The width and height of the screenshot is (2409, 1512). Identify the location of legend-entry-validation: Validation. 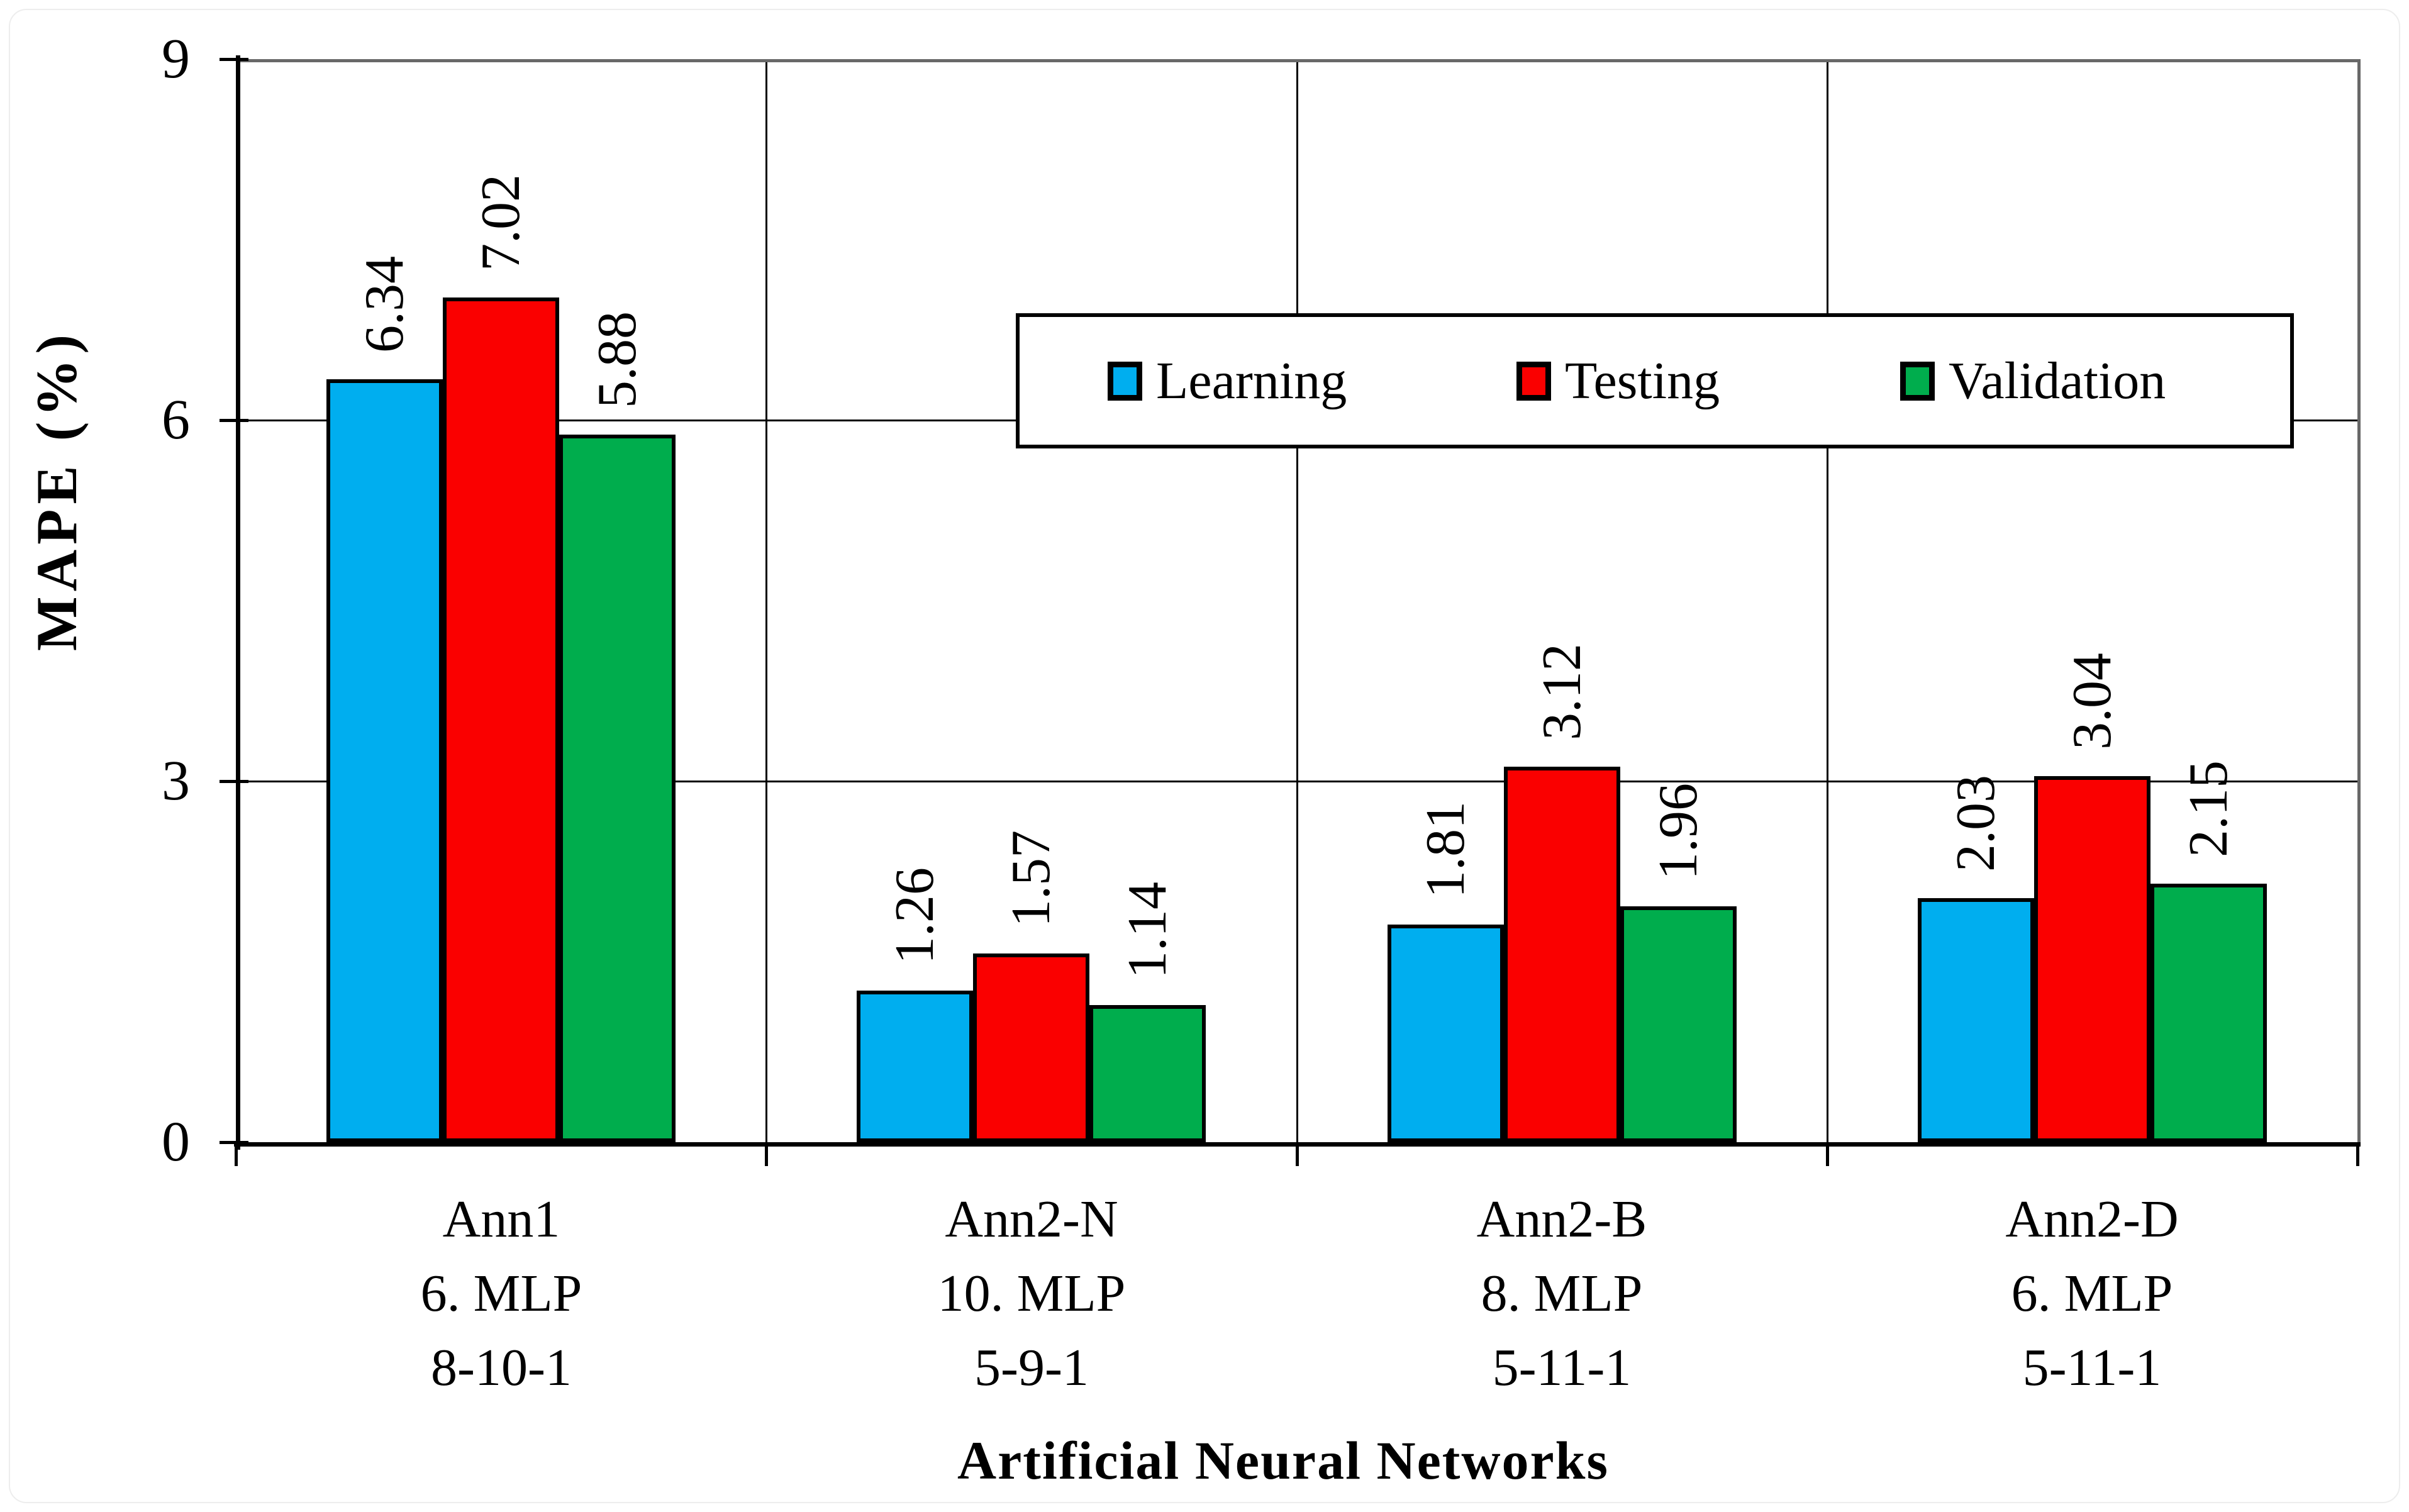
(2033, 381).